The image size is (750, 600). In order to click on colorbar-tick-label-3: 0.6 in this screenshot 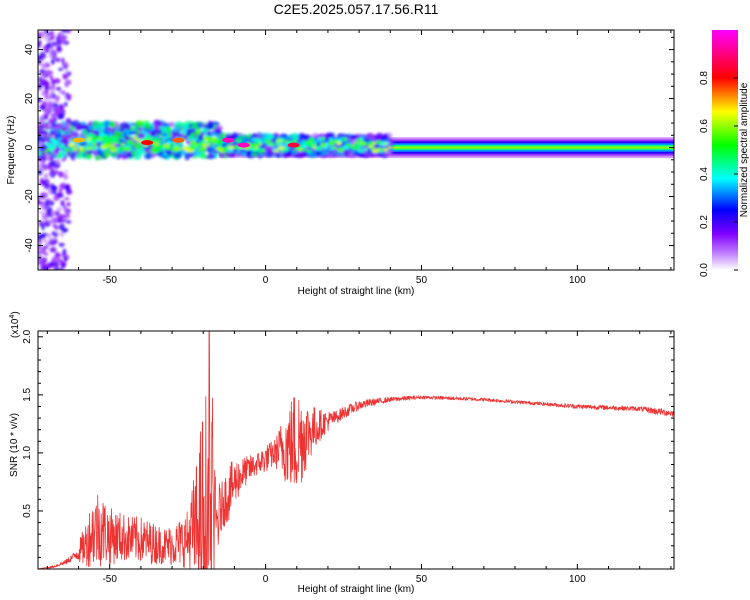, I will do `click(704, 126)`.